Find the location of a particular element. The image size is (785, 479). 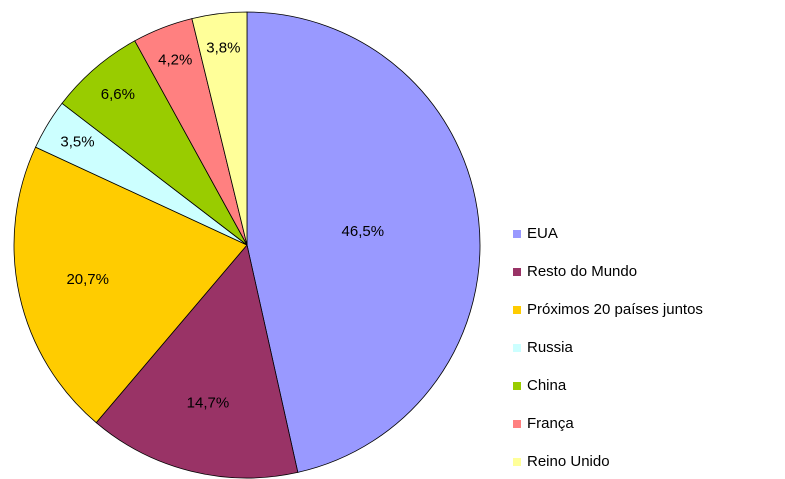

legend-label: Reino Unido is located at coordinates (568, 461).